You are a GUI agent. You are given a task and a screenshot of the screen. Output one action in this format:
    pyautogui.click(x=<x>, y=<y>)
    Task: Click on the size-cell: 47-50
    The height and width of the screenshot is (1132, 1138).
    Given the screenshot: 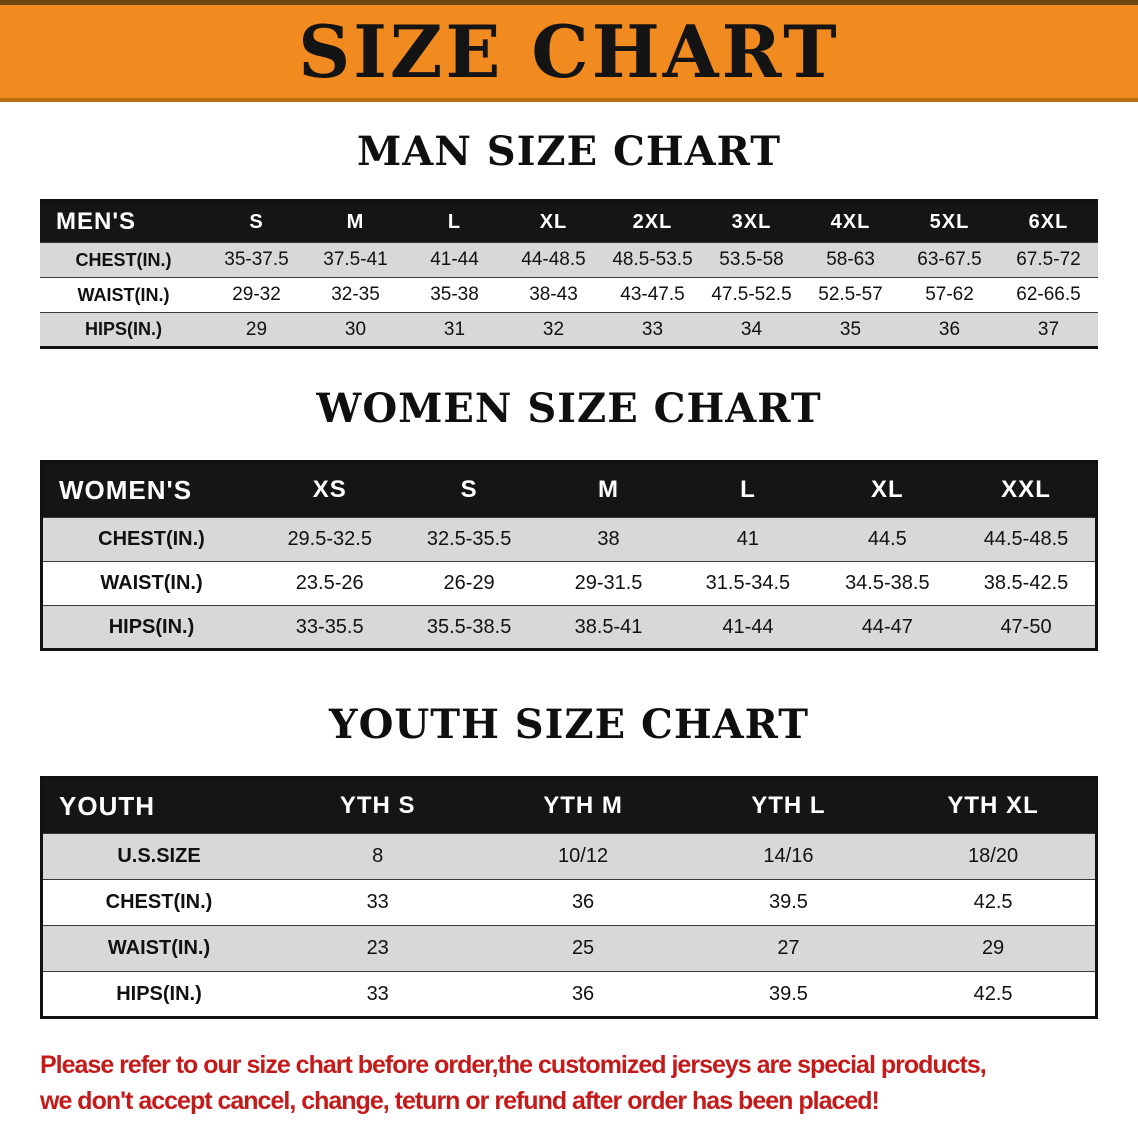 What is the action you would take?
    pyautogui.click(x=1026, y=626)
    